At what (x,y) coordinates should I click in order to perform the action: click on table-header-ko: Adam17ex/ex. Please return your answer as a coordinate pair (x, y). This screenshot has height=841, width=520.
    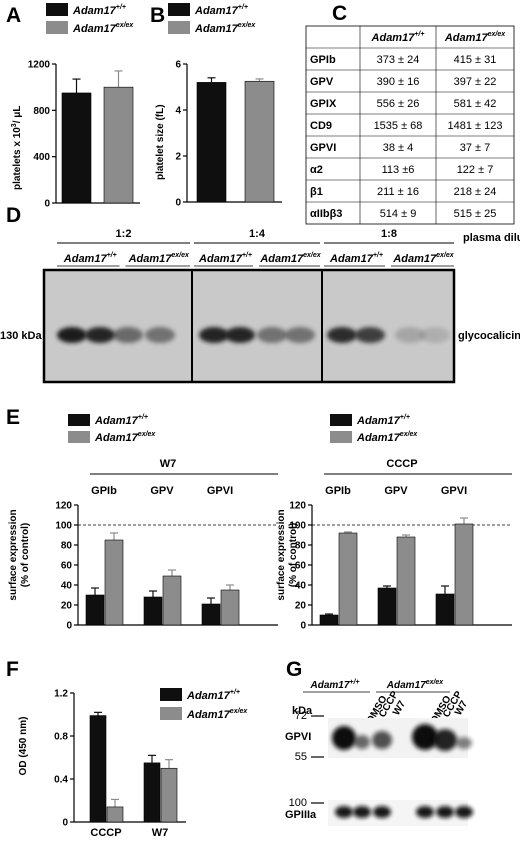
    Looking at the image, I should click on (475, 37).